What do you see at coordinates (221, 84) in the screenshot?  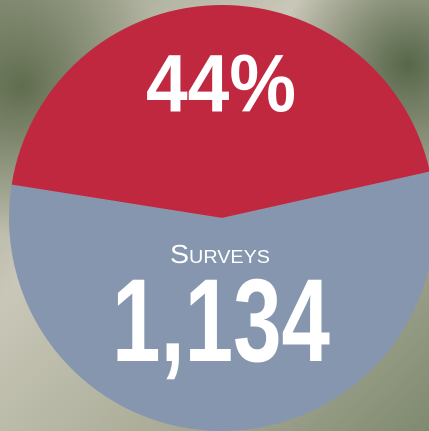 I see `value-label: 44%` at bounding box center [221, 84].